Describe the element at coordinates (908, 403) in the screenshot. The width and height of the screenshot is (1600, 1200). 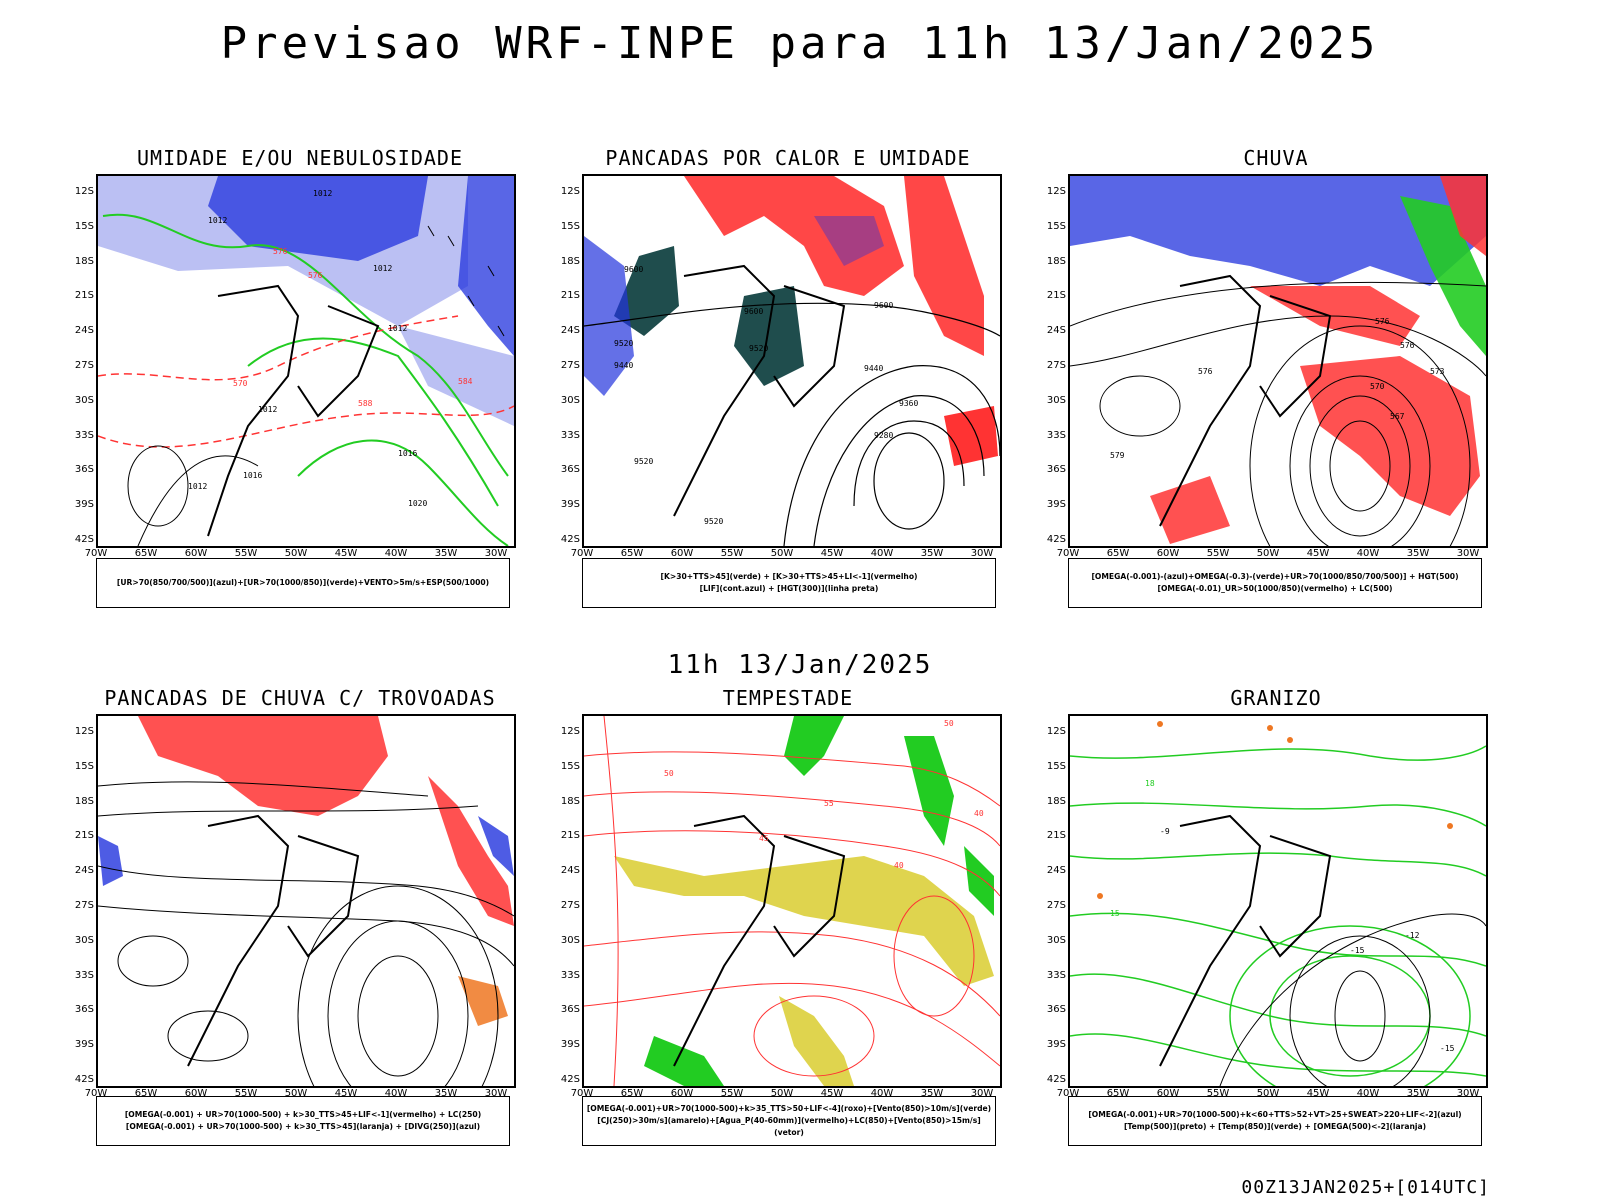
I see `contour-label: 9360` at that location.